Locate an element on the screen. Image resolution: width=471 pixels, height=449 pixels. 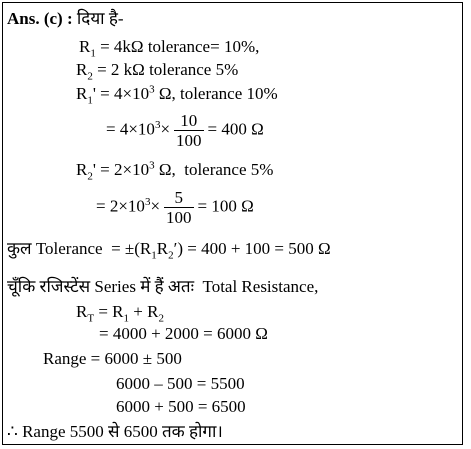
fraction: 5 100 is located at coordinates (179, 207).